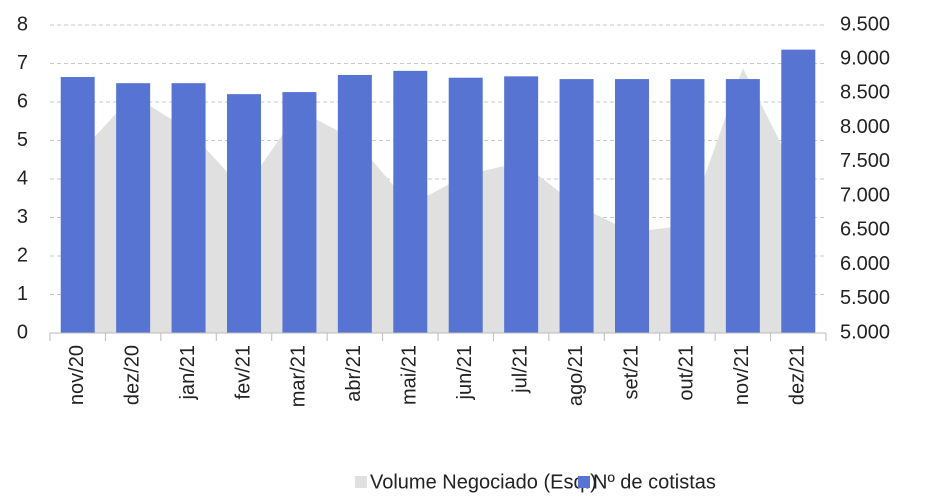 The width and height of the screenshot is (926, 496). I want to click on y2-tick-label: 7.000, so click(865, 195).